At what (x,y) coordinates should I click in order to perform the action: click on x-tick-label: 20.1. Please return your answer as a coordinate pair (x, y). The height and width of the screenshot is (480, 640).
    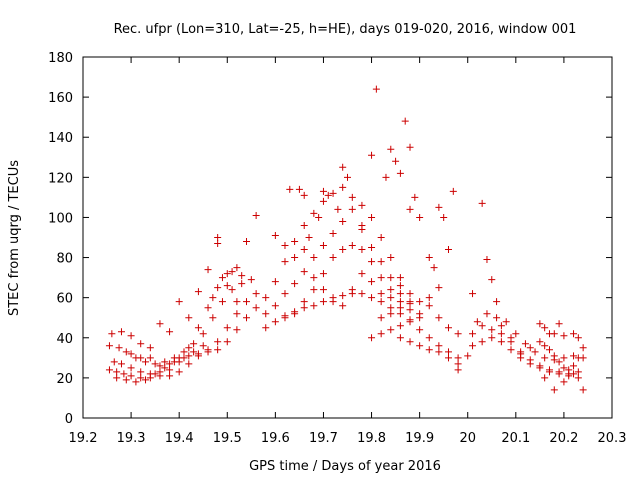
    Looking at the image, I should click on (515, 438).